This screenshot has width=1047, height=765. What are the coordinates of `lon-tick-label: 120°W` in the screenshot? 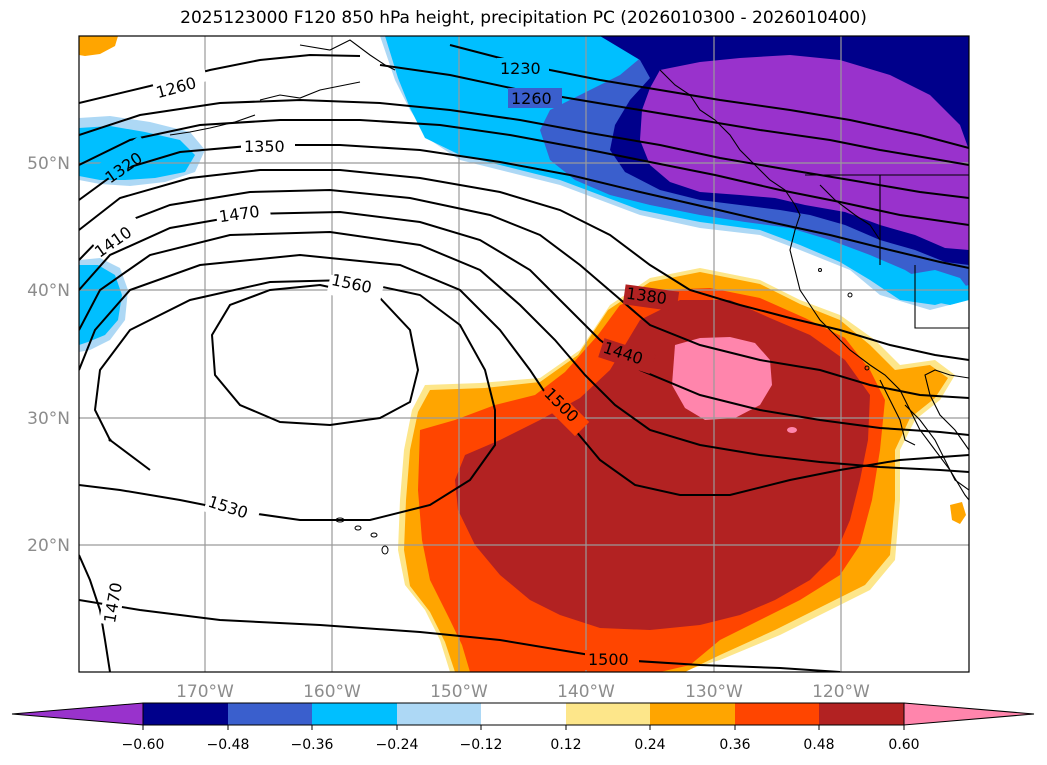 It's located at (841, 692).